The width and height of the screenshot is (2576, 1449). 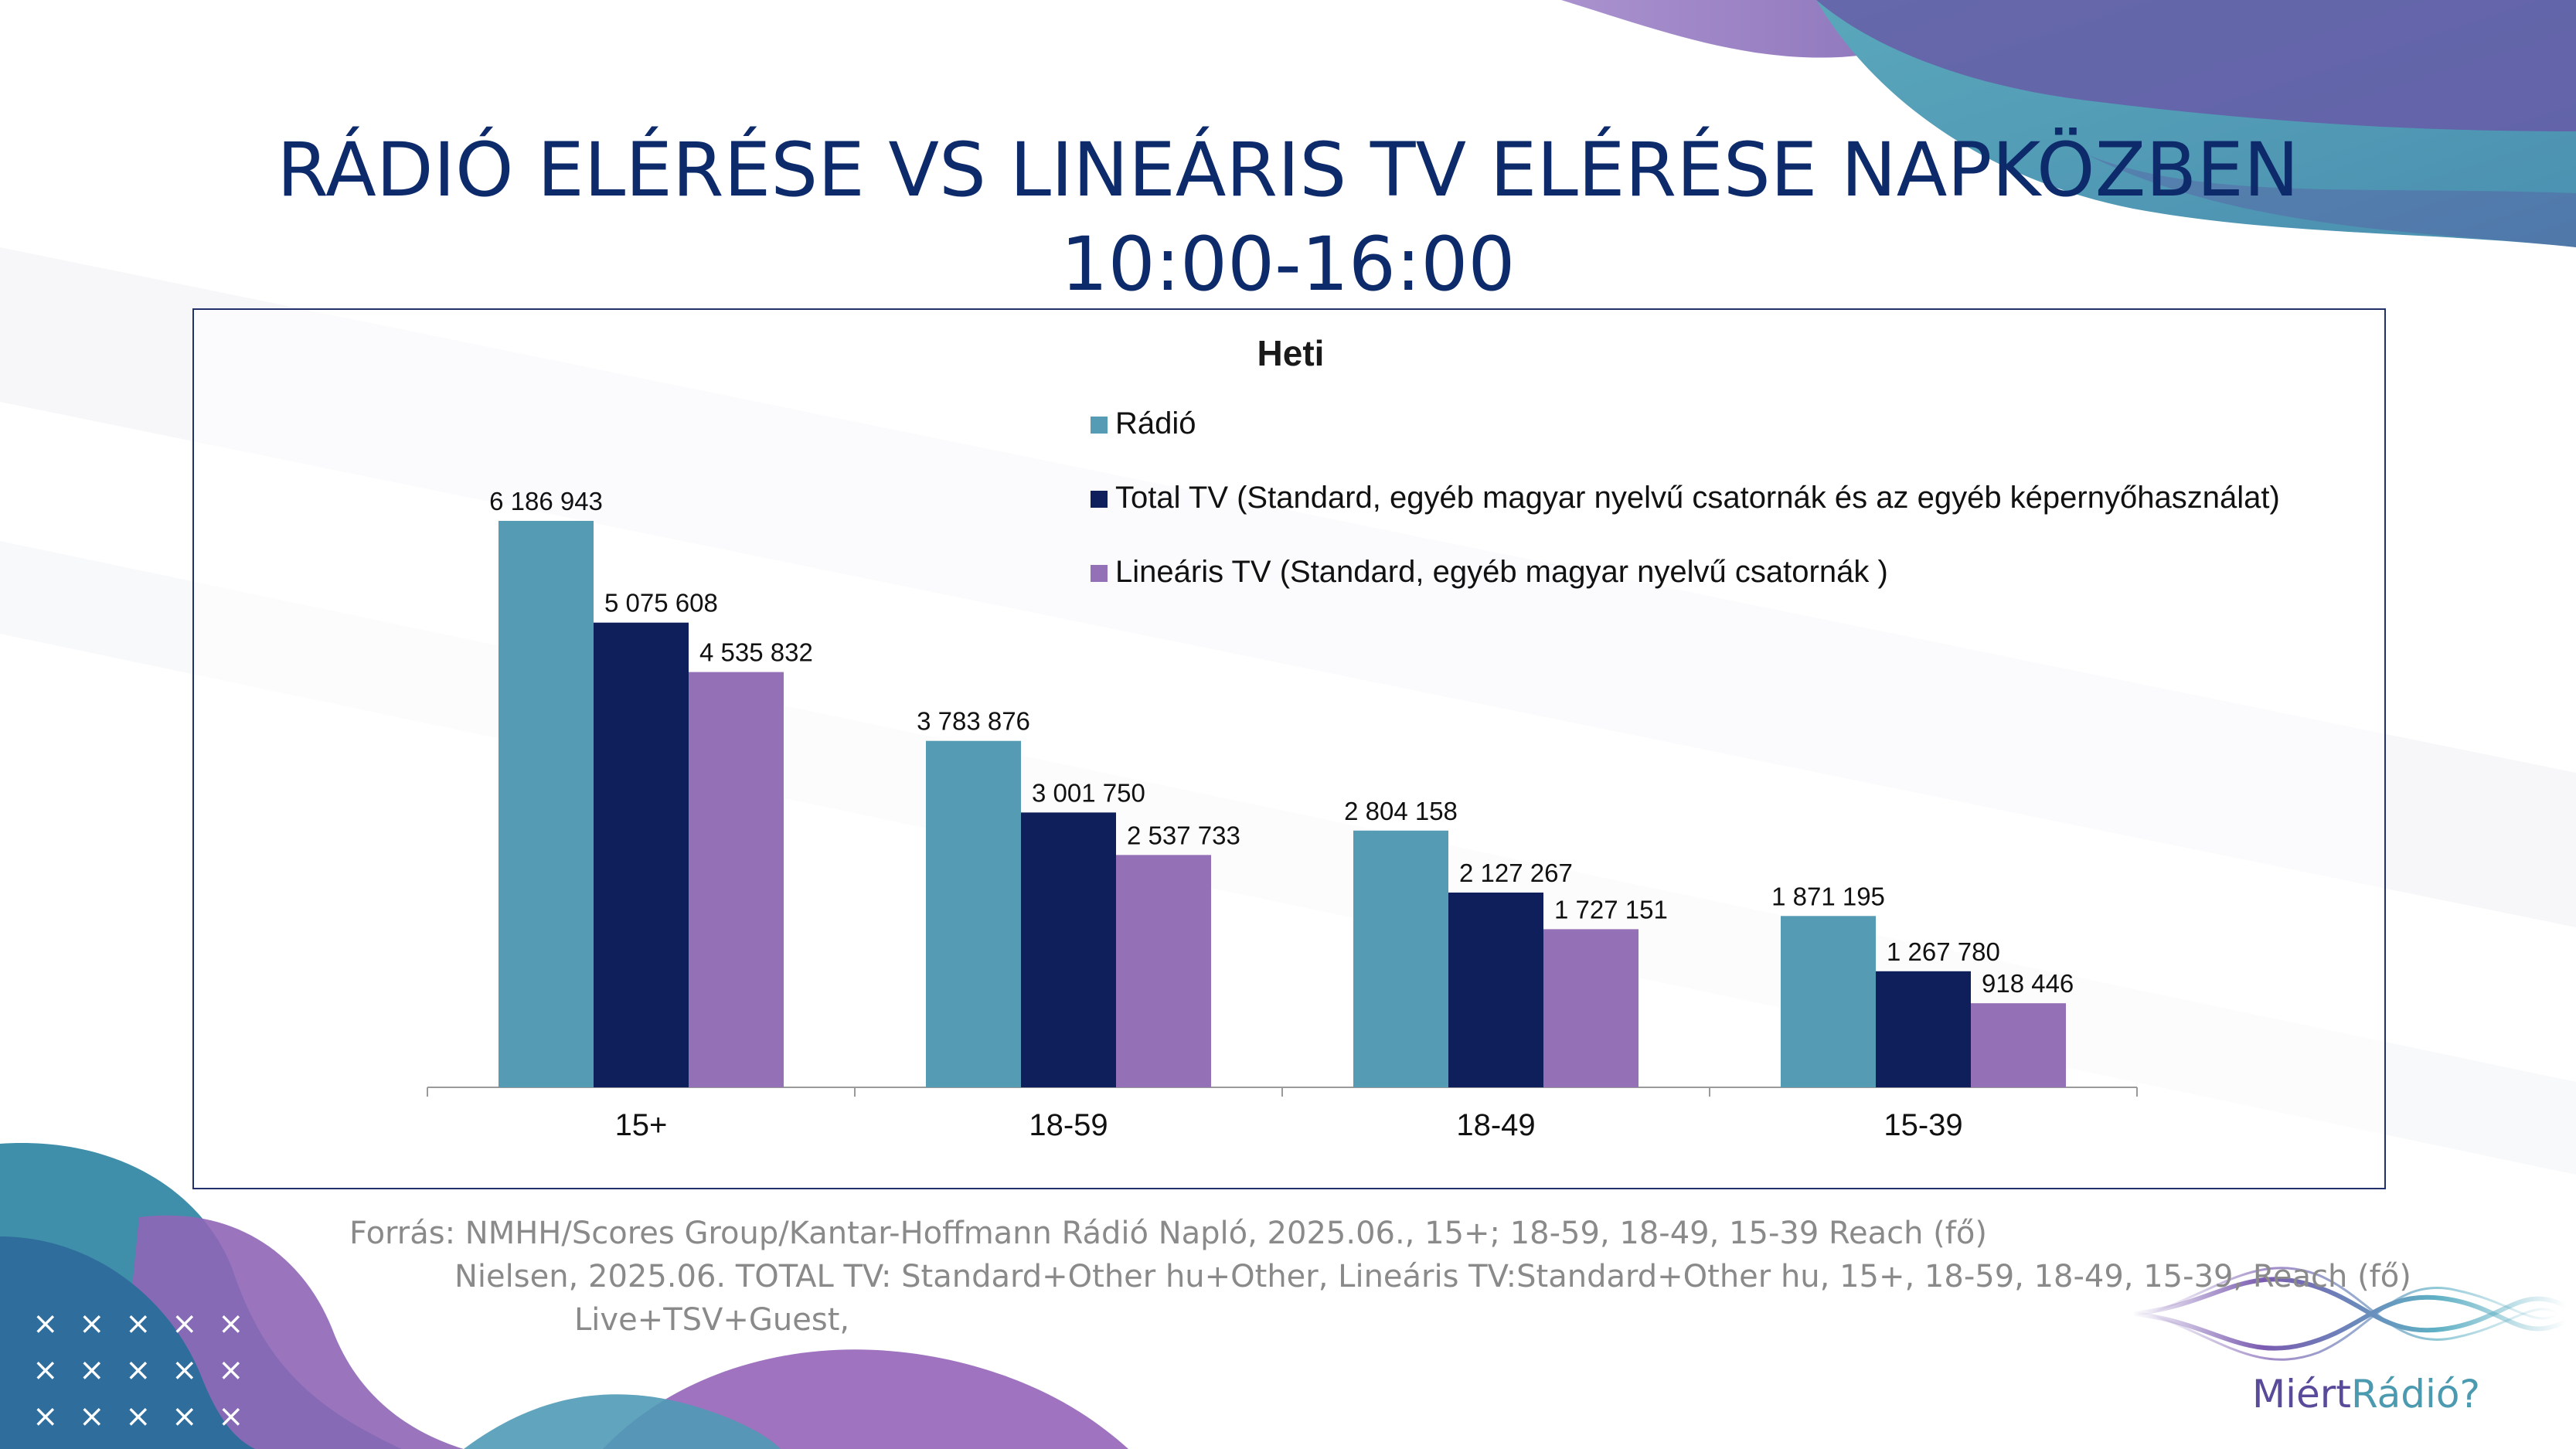 I want to click on source-line3: Live+TSV+Guest,, so click(x=712, y=1320).